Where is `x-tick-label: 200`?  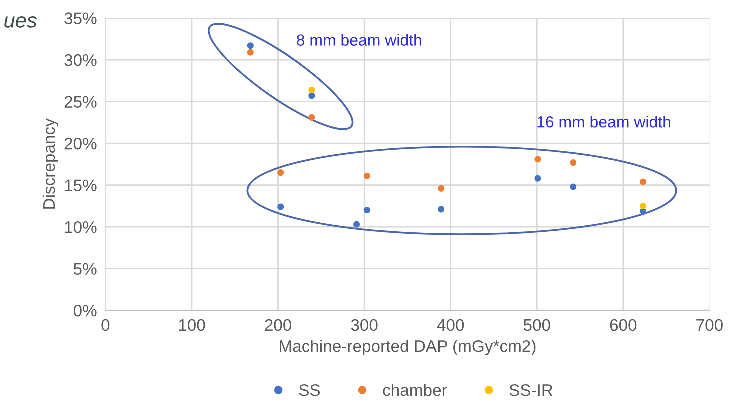
x-tick-label: 200 is located at coordinates (278, 325).